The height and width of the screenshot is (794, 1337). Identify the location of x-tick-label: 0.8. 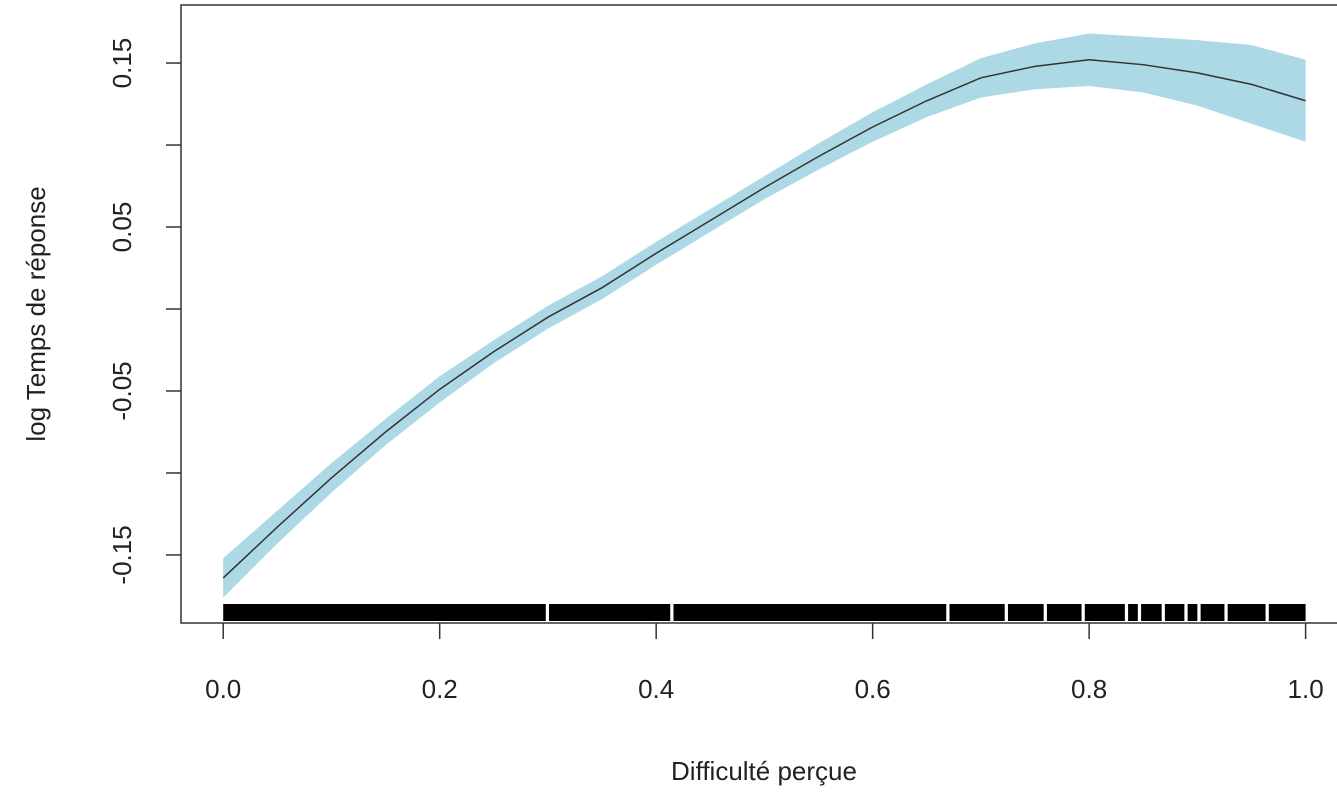
(1089, 689).